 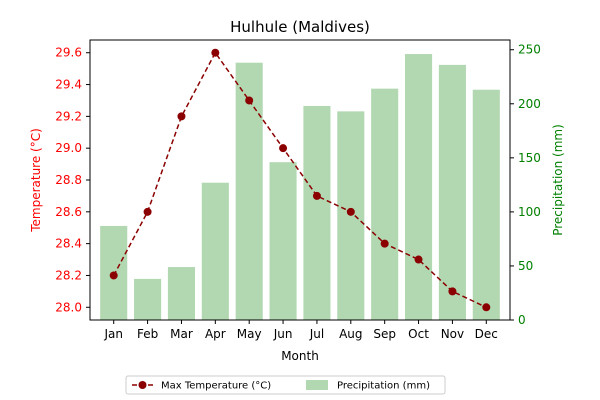 What do you see at coordinates (486, 334) in the screenshot?
I see `x-tick-label: Dec` at bounding box center [486, 334].